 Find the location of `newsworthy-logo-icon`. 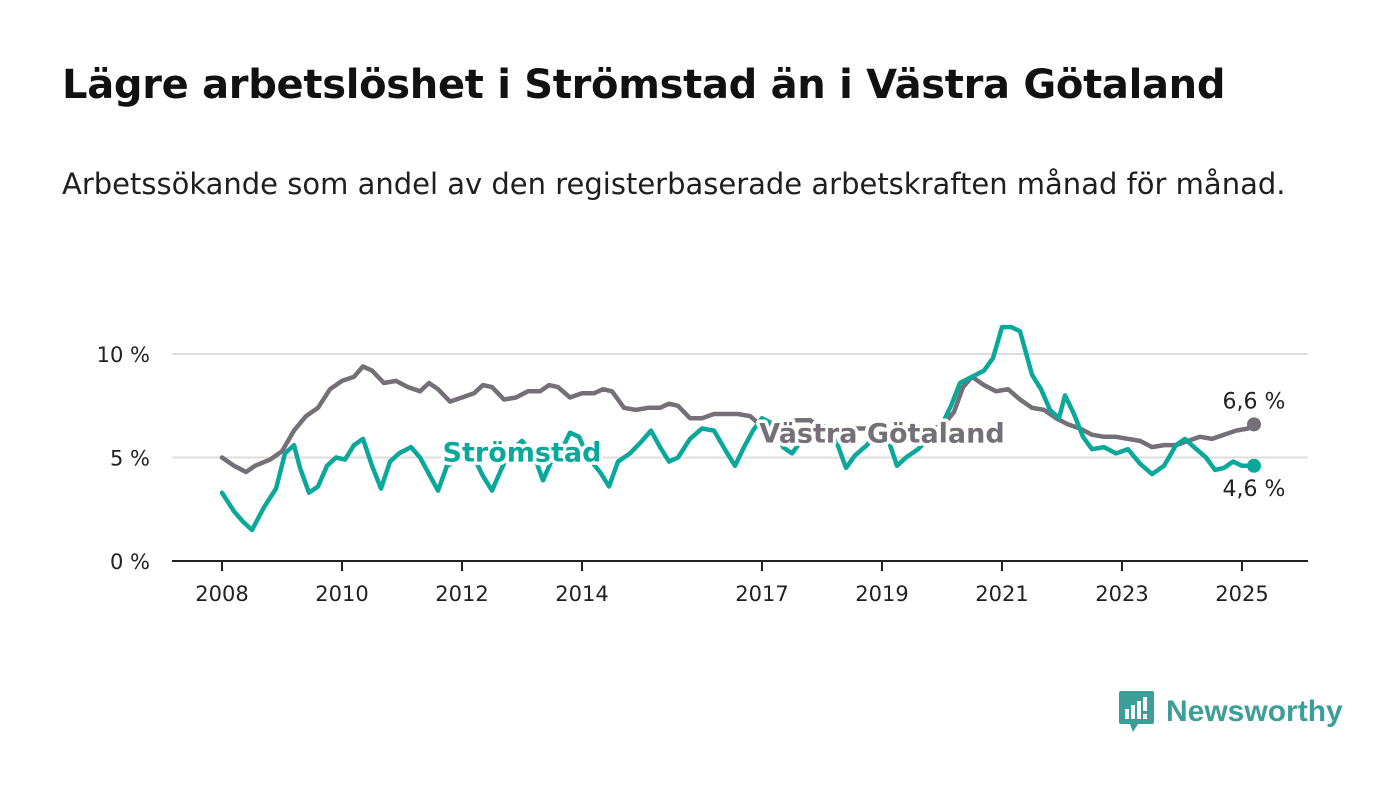

newsworthy-logo-icon is located at coordinates (1136, 711).